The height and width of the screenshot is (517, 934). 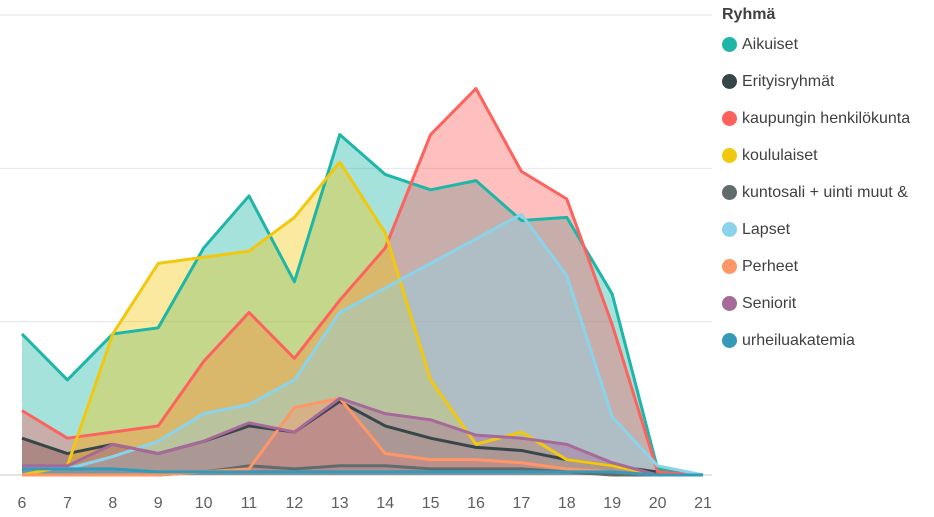 I want to click on x-tick-label: 11, so click(x=249, y=503).